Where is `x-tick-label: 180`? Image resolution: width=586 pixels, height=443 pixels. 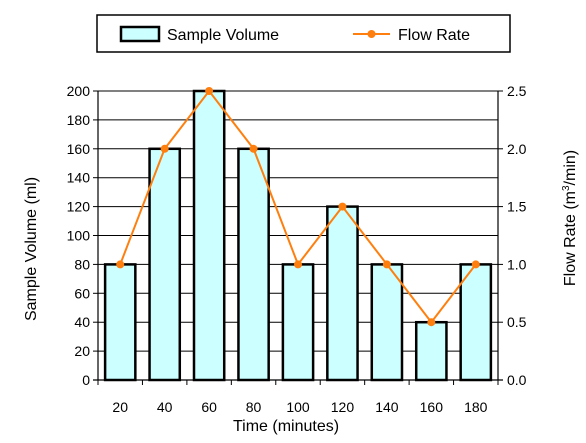 x-tick-label: 180 is located at coordinates (476, 407).